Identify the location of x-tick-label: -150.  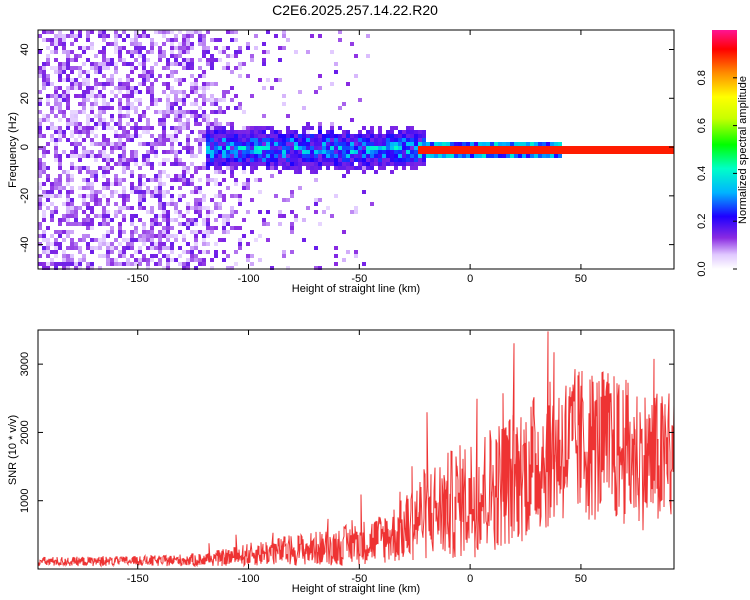
(138, 579).